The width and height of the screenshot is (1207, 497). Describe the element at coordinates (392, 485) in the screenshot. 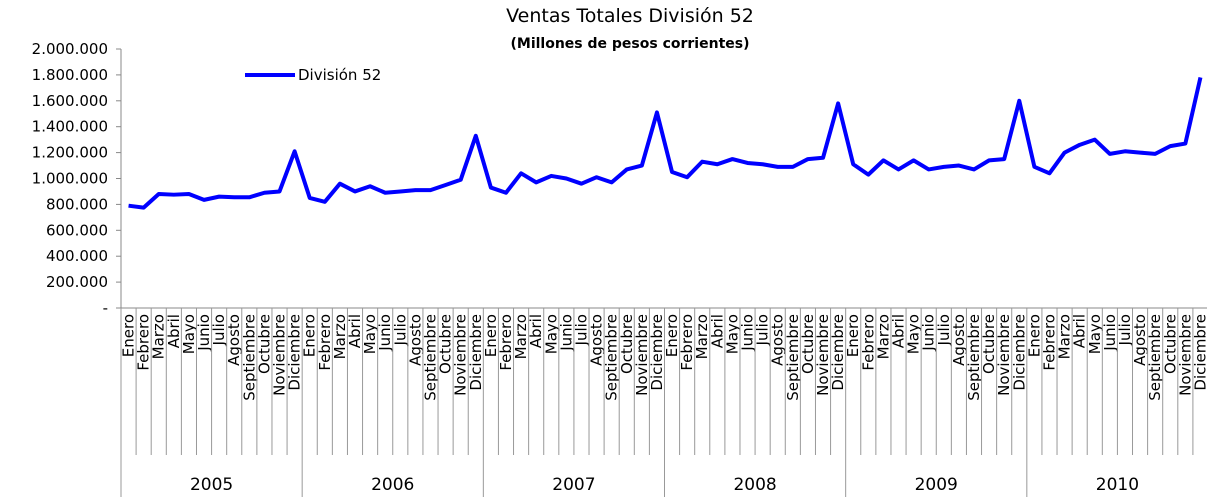

I see `year-label: 2006` at that location.